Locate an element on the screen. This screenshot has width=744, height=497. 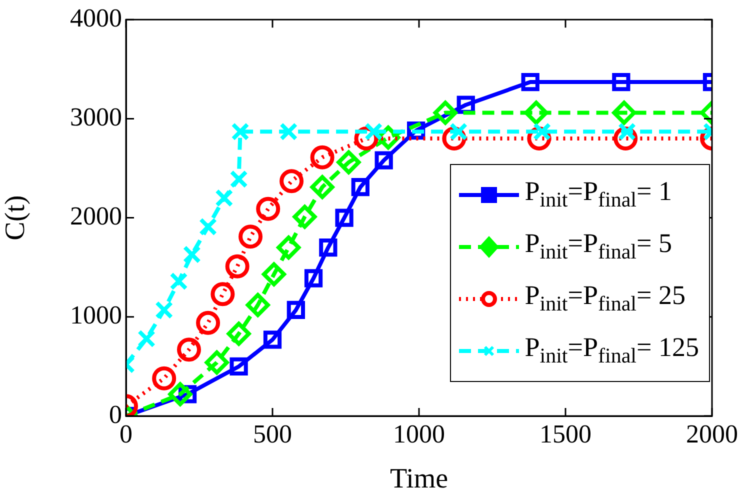
y-tick-label: 1000 is located at coordinates (96, 315).